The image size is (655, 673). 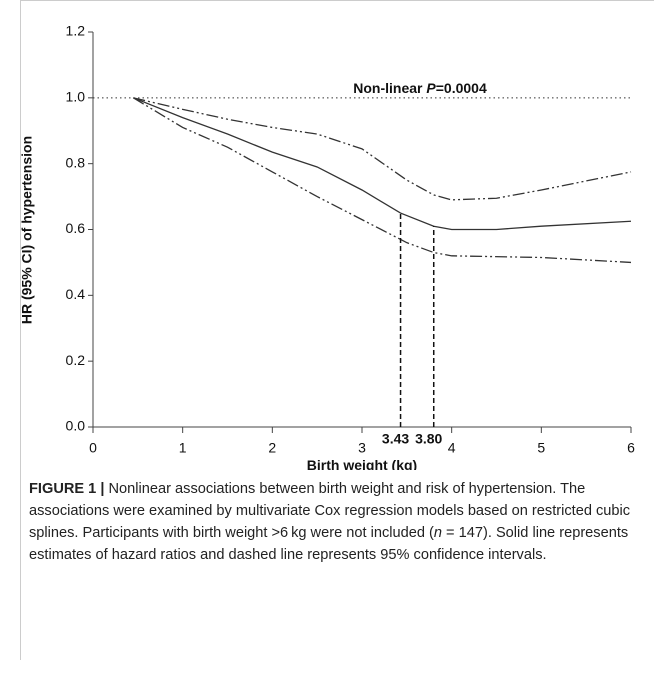 I want to click on x-tick-label: 4, so click(x=452, y=448).